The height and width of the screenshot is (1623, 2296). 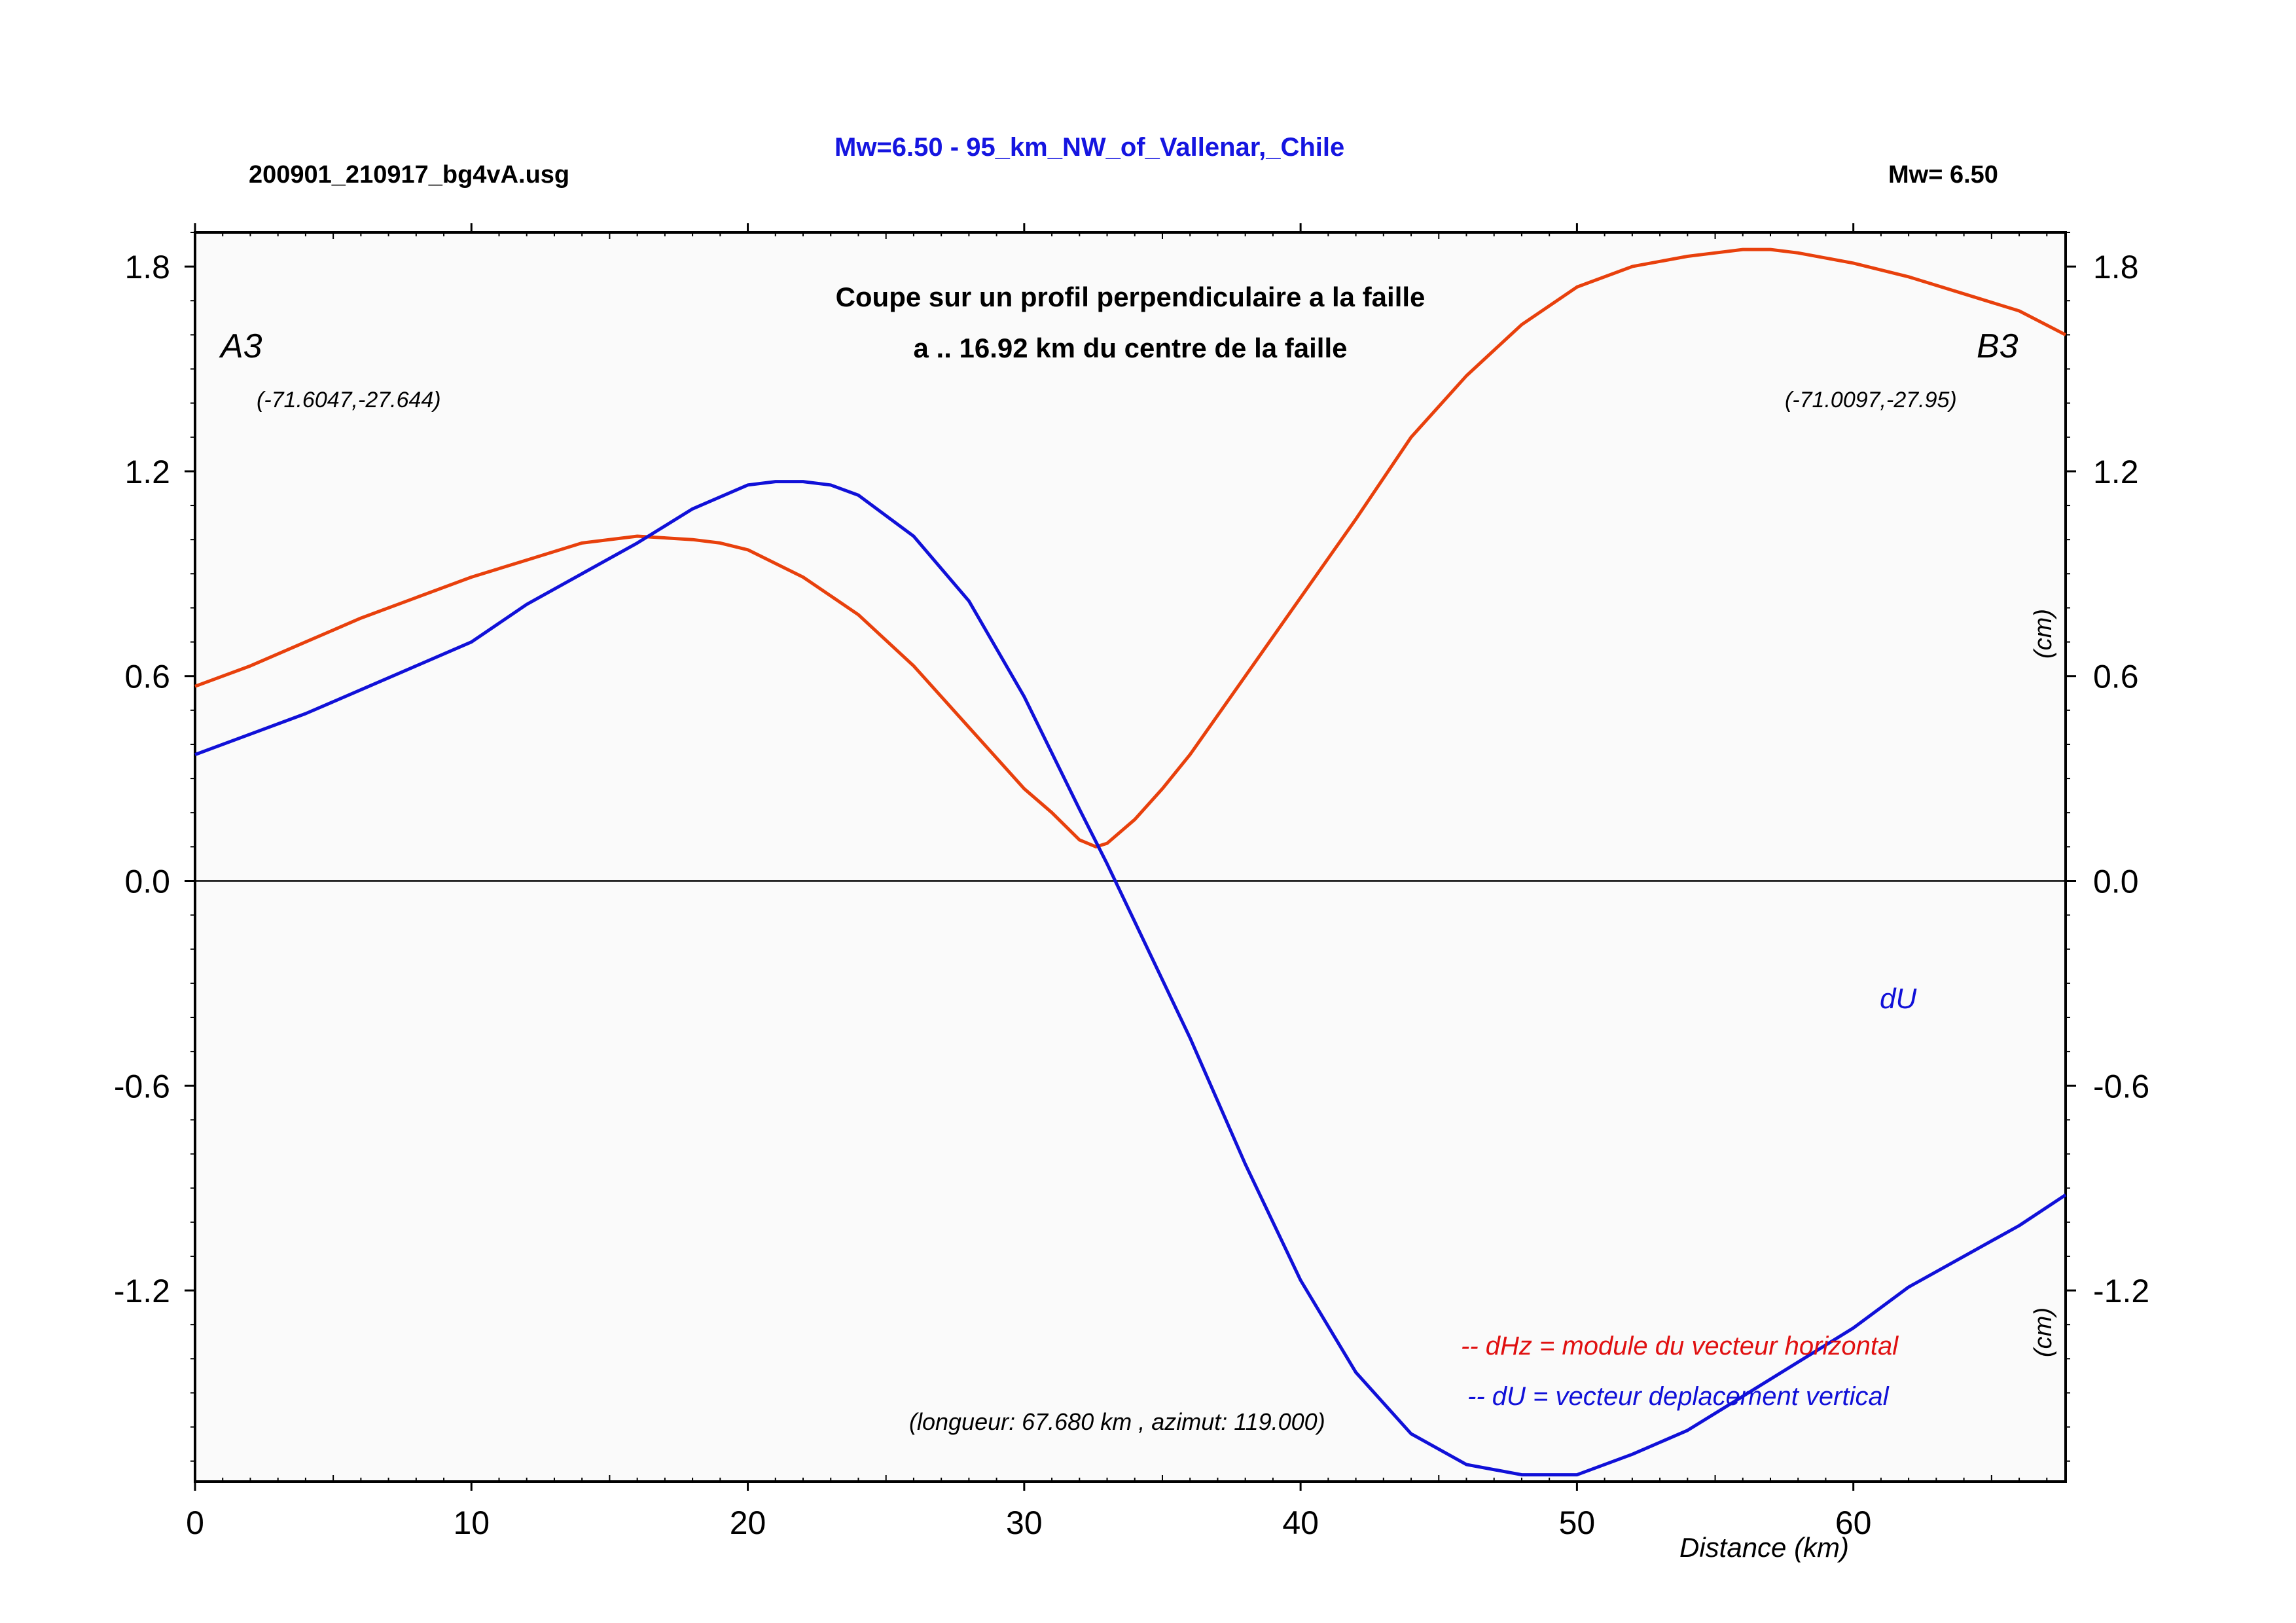 I want to click on y-tick-label-left: -1.2, so click(x=142, y=1291).